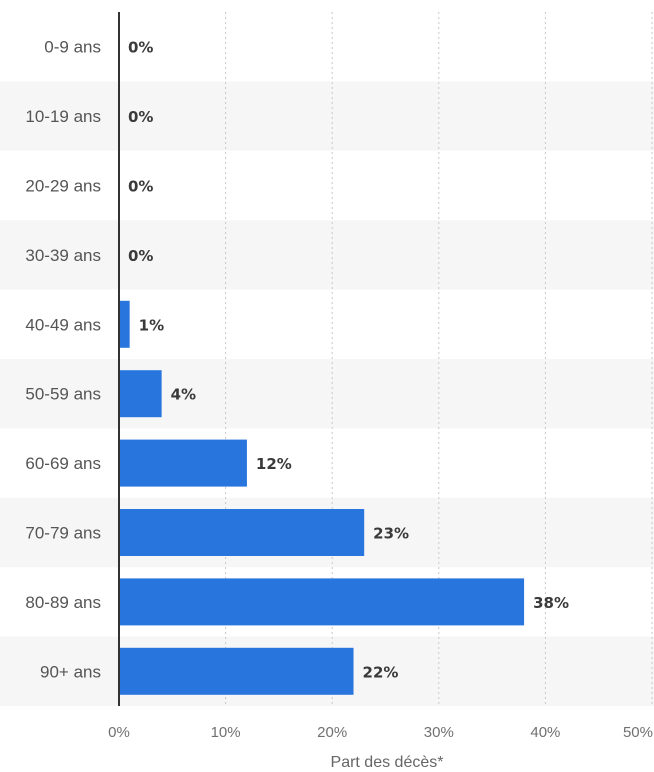  I want to click on category-label: 0-9 ans, so click(72, 47).